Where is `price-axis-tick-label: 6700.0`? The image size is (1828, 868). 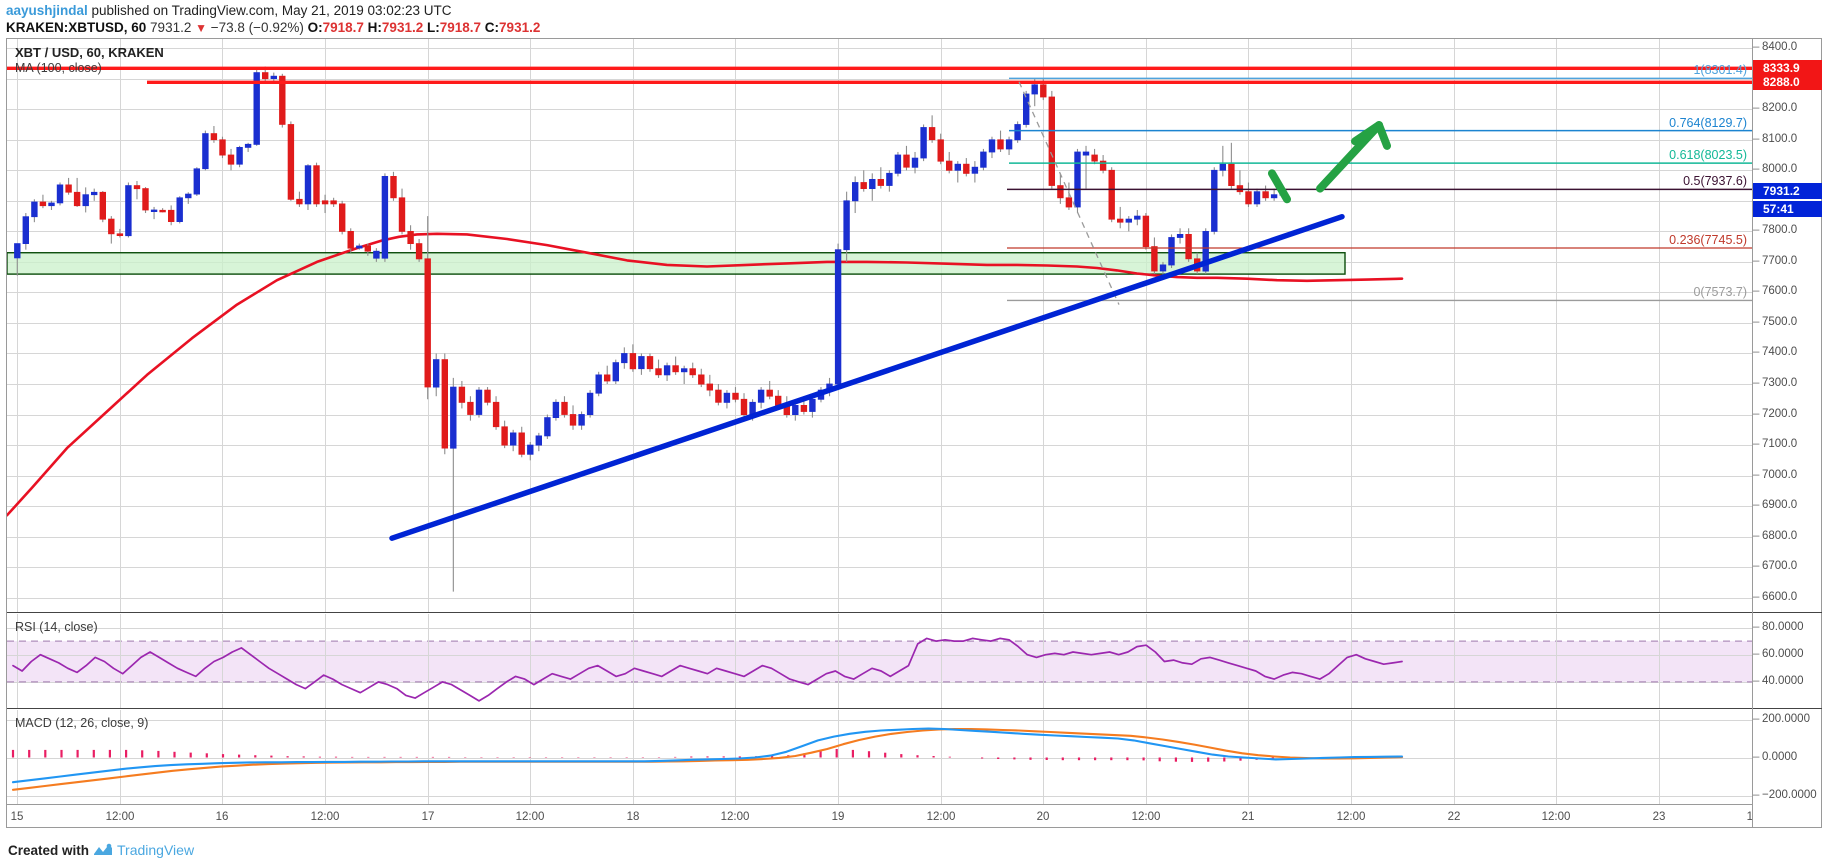
price-axis-tick-label: 6700.0 is located at coordinates (1780, 566).